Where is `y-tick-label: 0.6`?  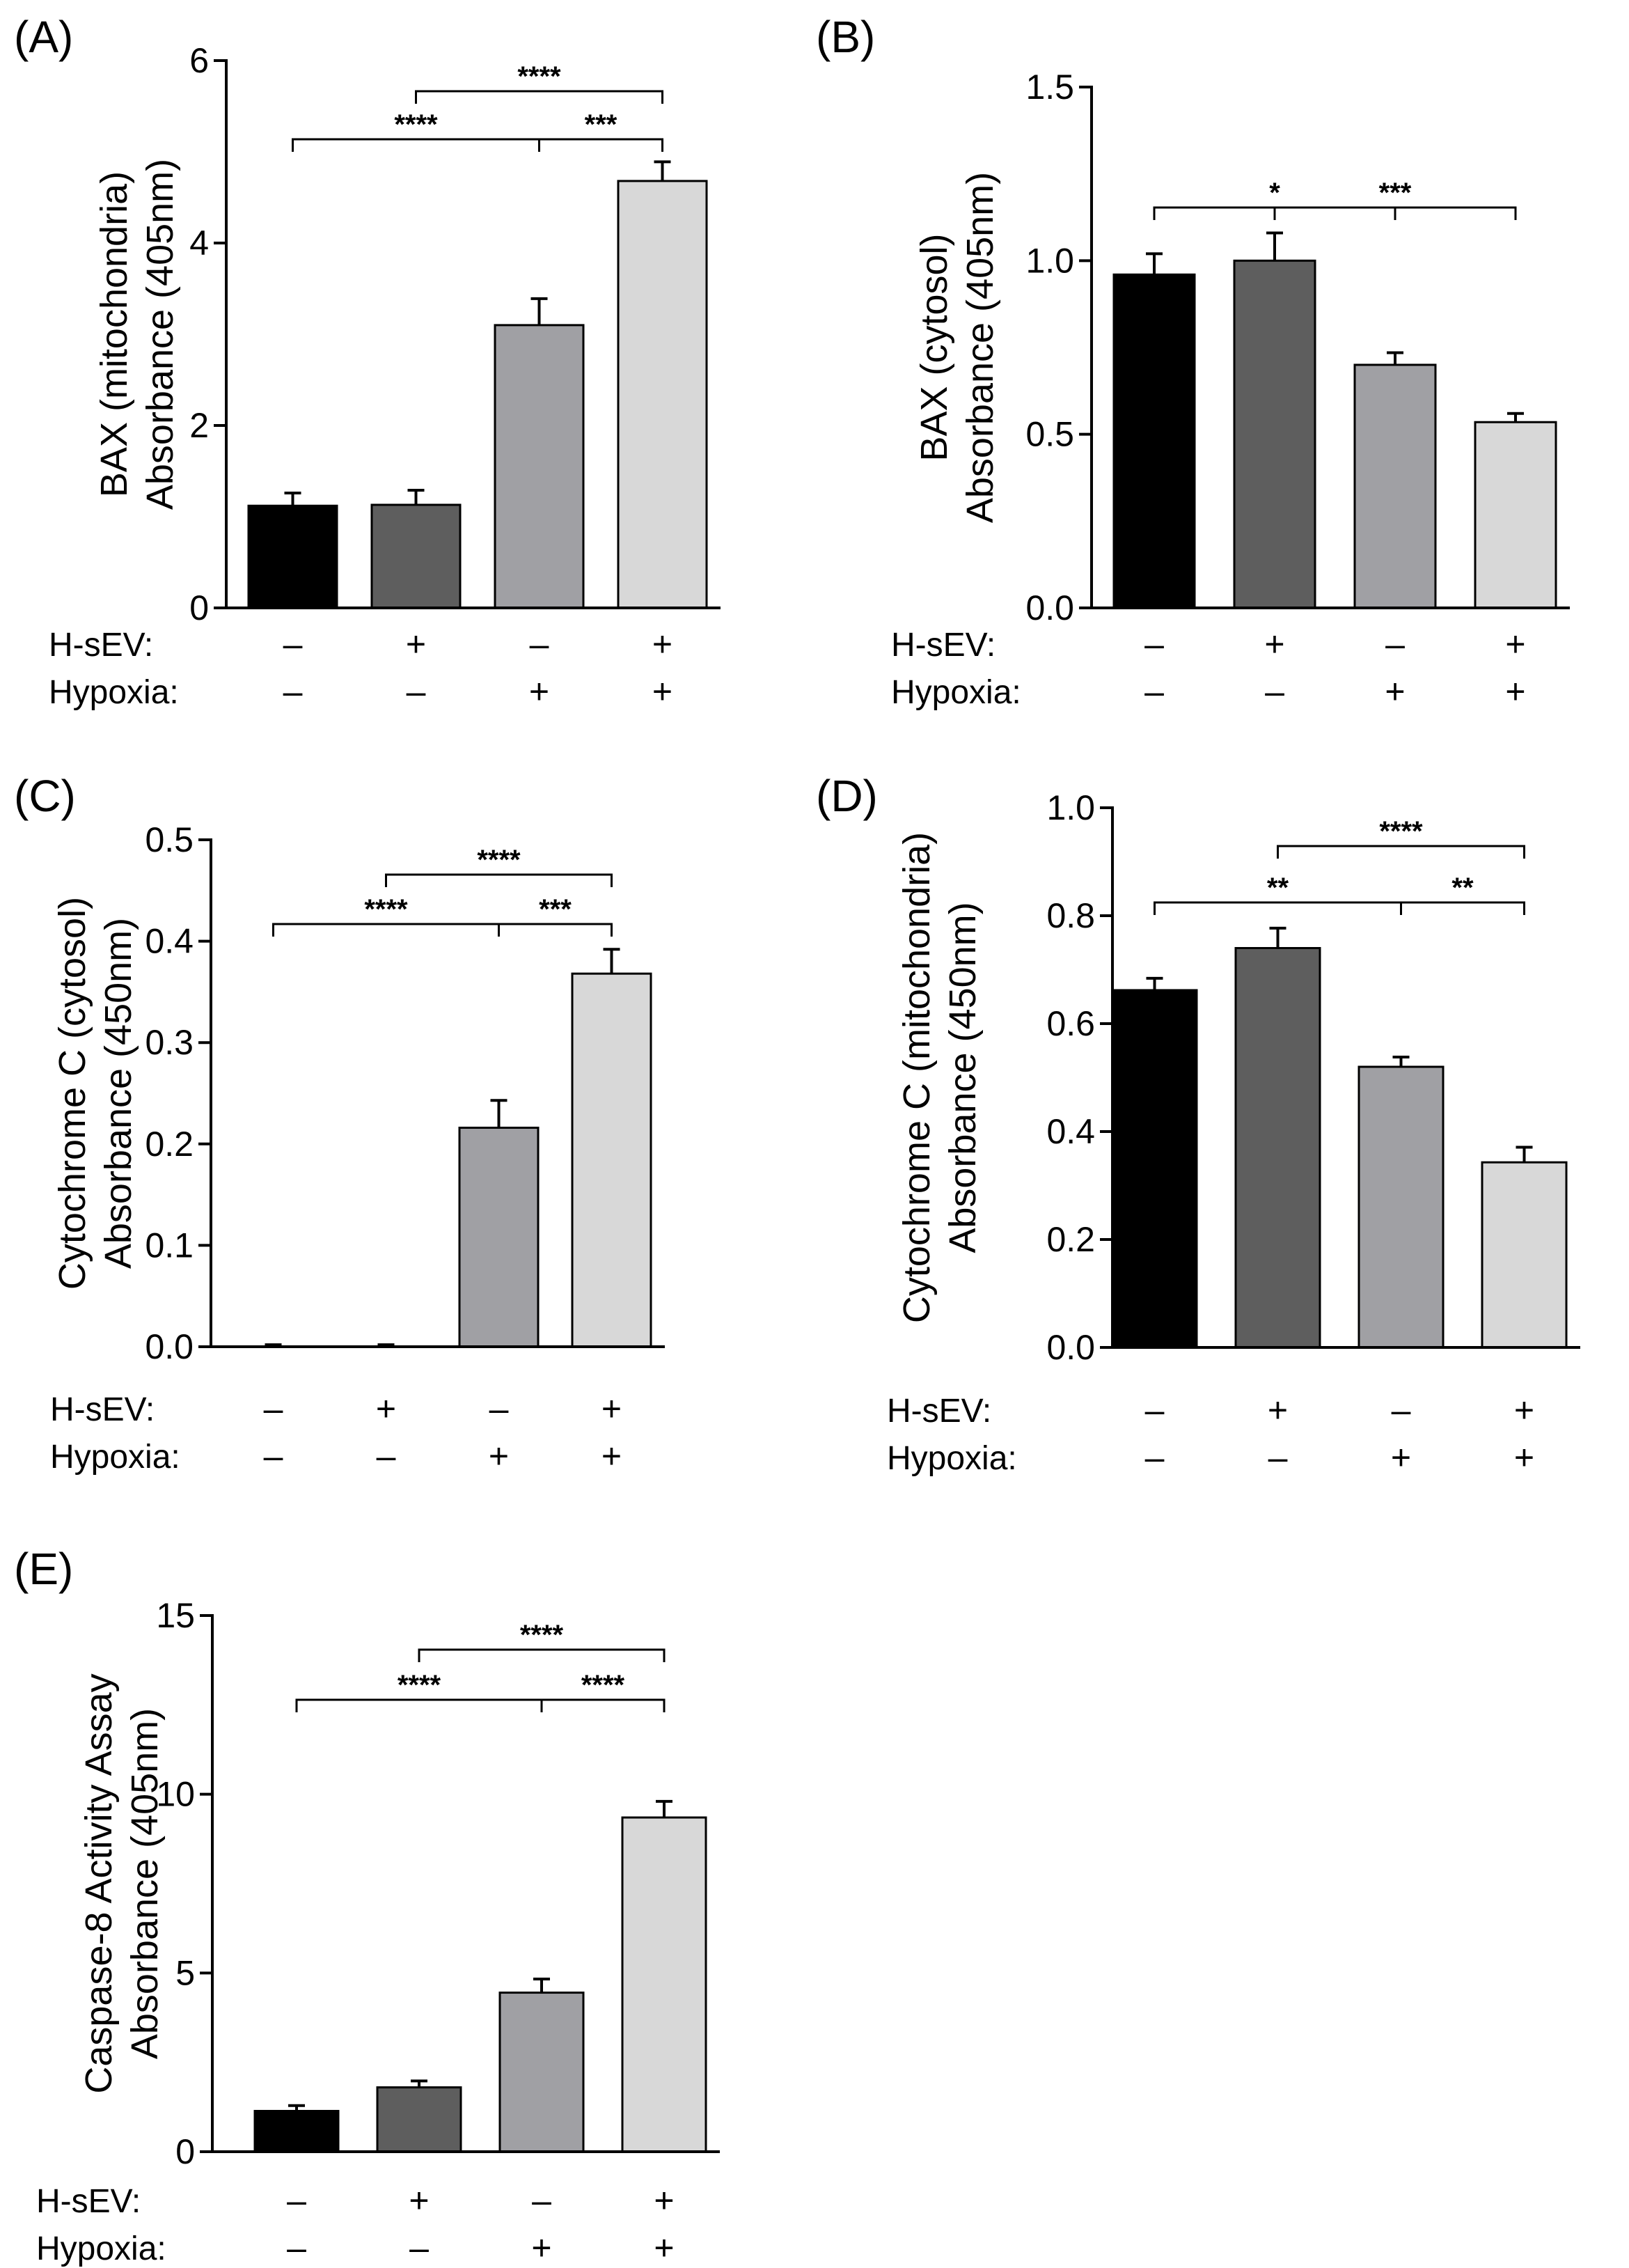
y-tick-label: 0.6 is located at coordinates (1070, 1023).